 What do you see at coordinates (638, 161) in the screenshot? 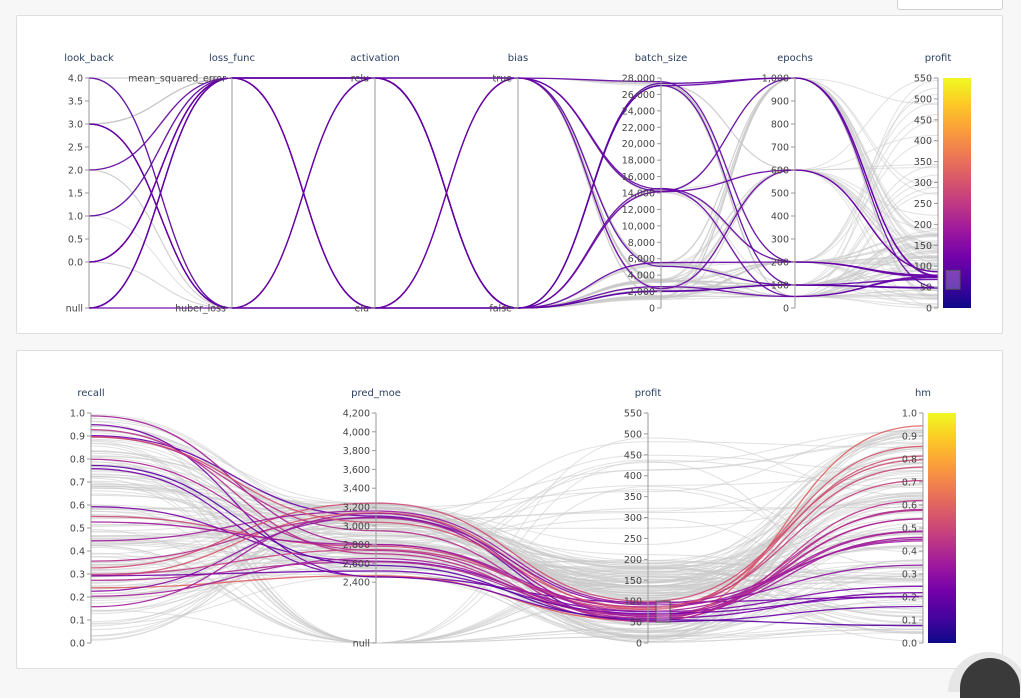
I see `tick-label: 18,000` at bounding box center [638, 161].